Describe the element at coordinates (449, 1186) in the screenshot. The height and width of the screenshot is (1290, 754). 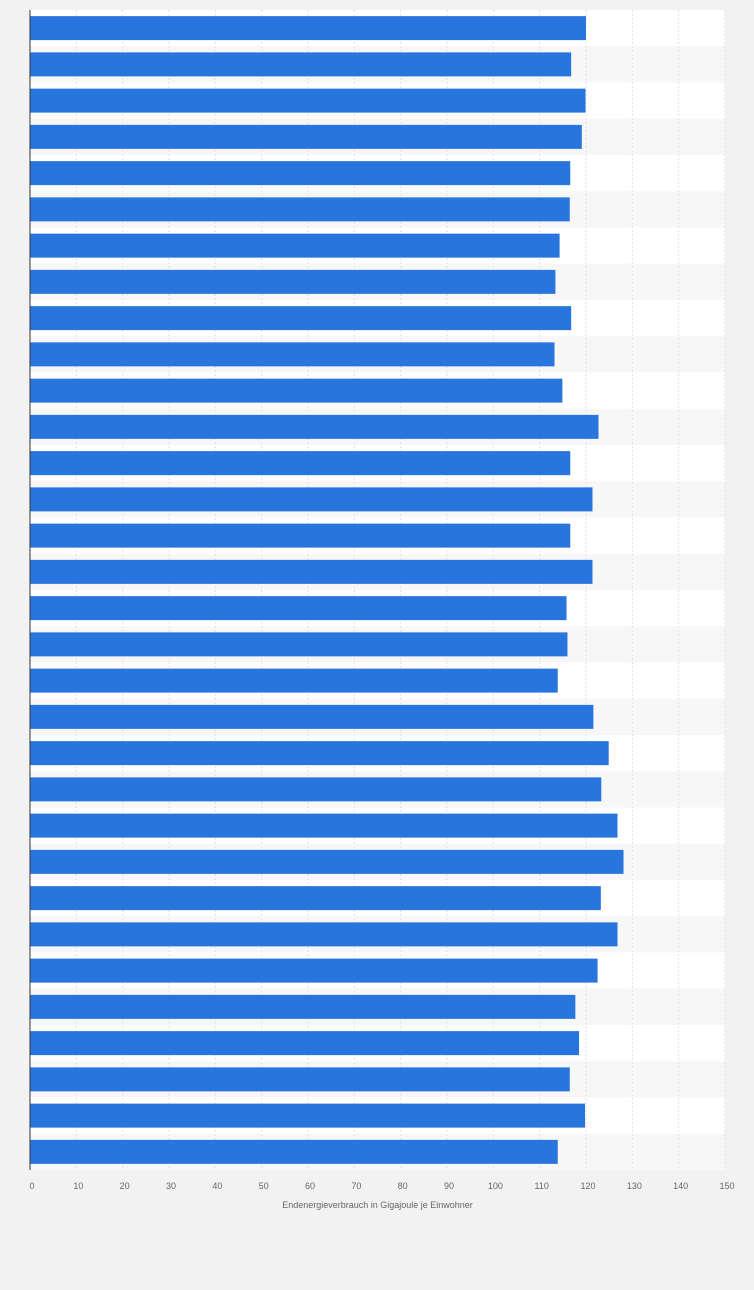
I see `x-tick-label: 90` at that location.